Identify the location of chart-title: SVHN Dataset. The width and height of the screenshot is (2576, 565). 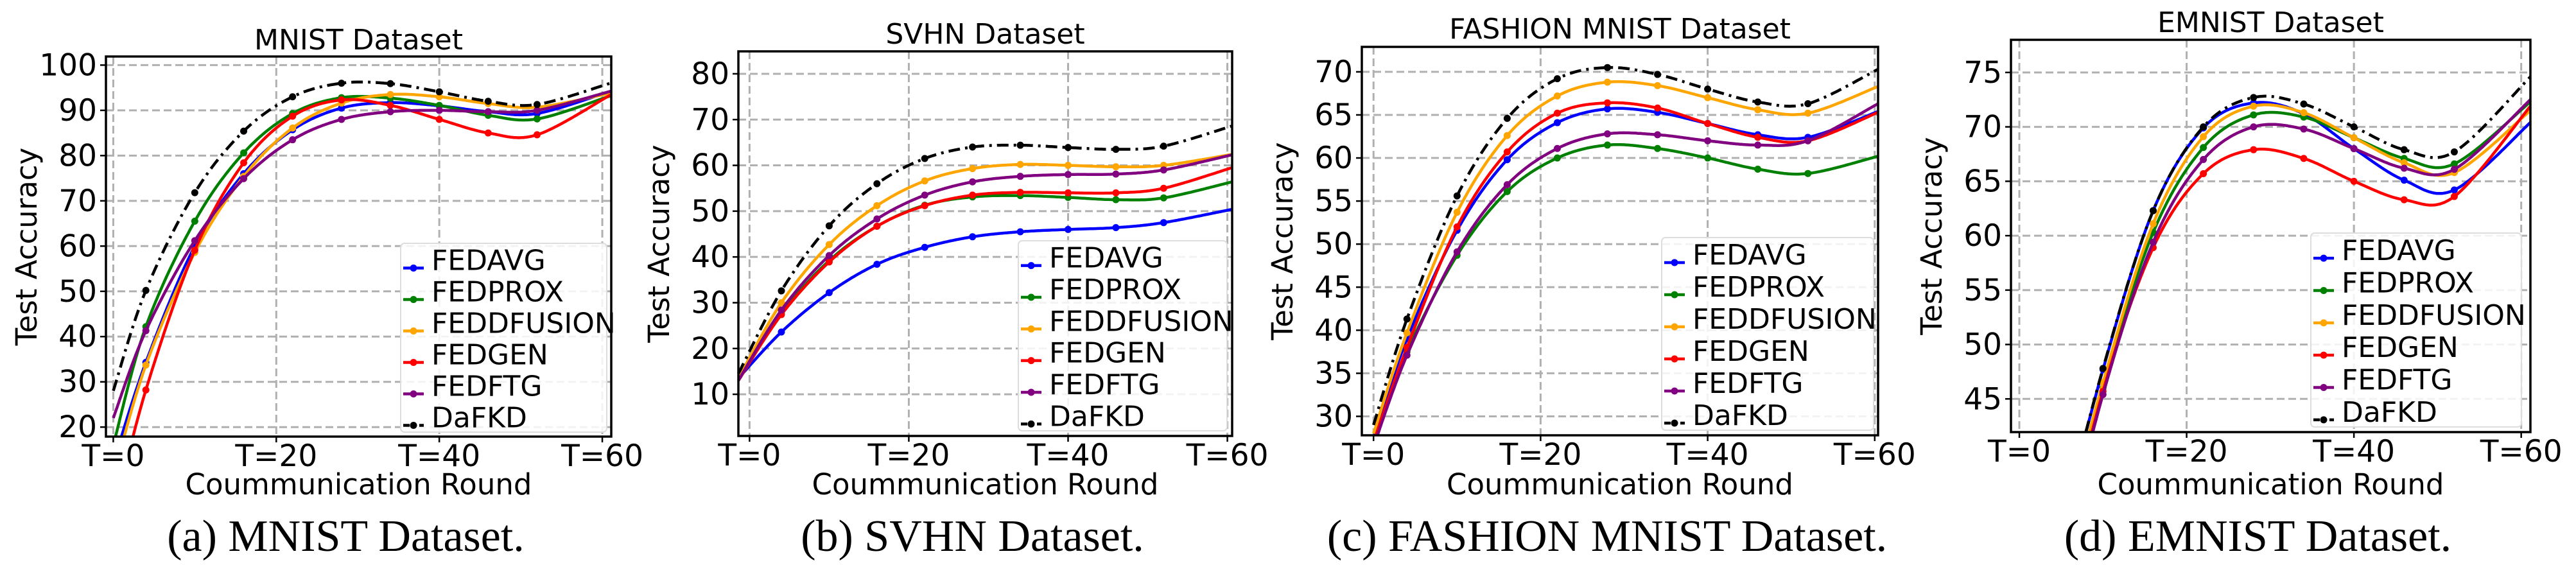
(984, 34).